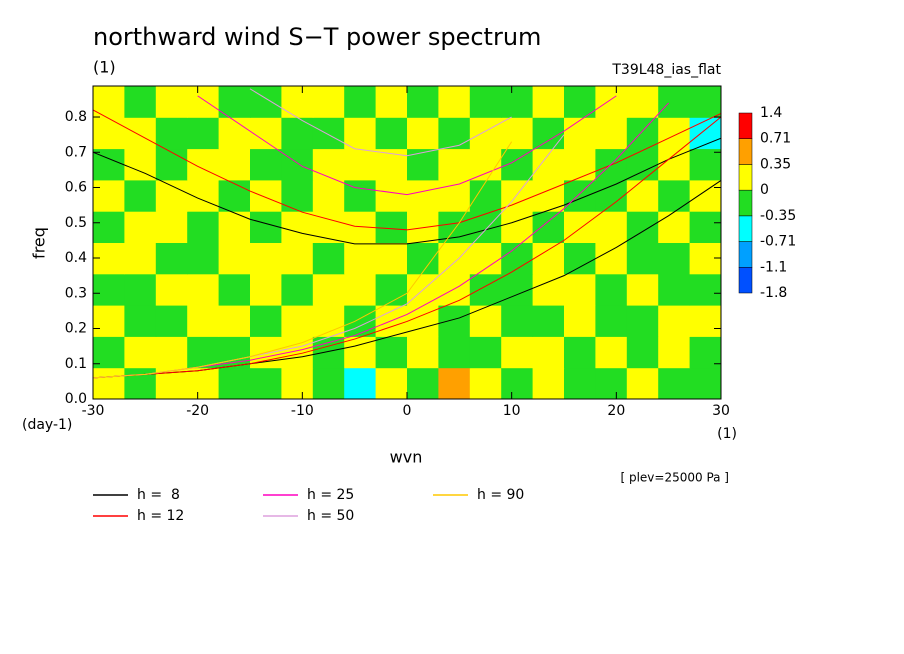  I want to click on x-tick-label: -20, so click(197, 411).